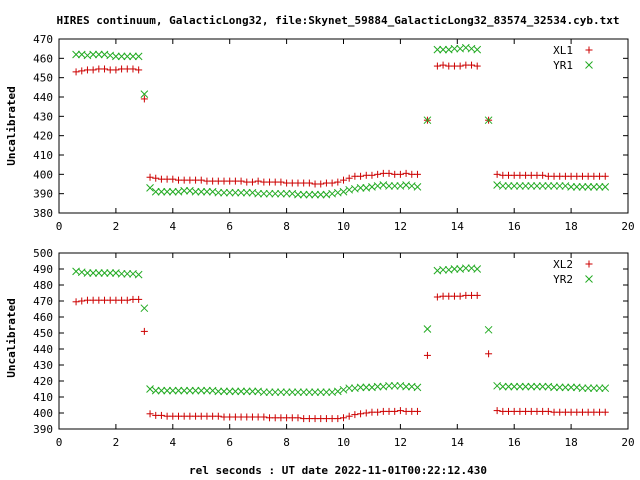  What do you see at coordinates (43, 116) in the screenshot?
I see `top-y-tick-label: 430` at bounding box center [43, 116].